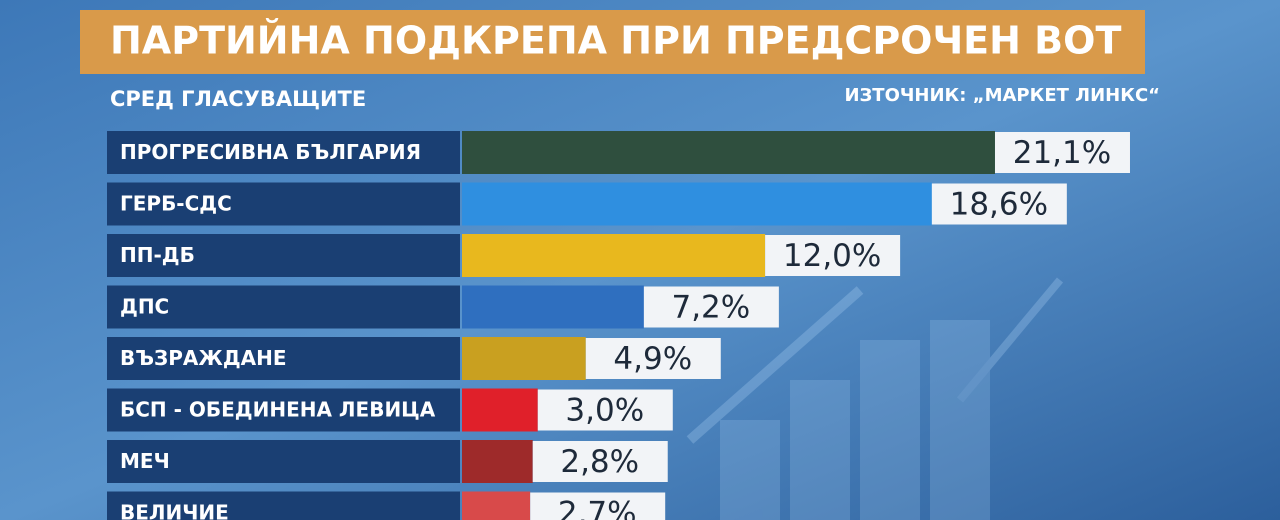 This screenshot has width=1280, height=520. I want to click on value-label: 2,7%, so click(597, 508).